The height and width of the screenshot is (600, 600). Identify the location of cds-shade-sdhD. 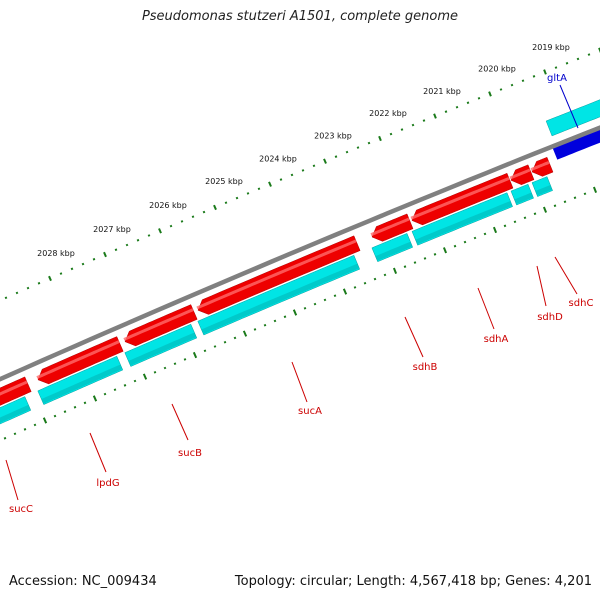
(524, 198).